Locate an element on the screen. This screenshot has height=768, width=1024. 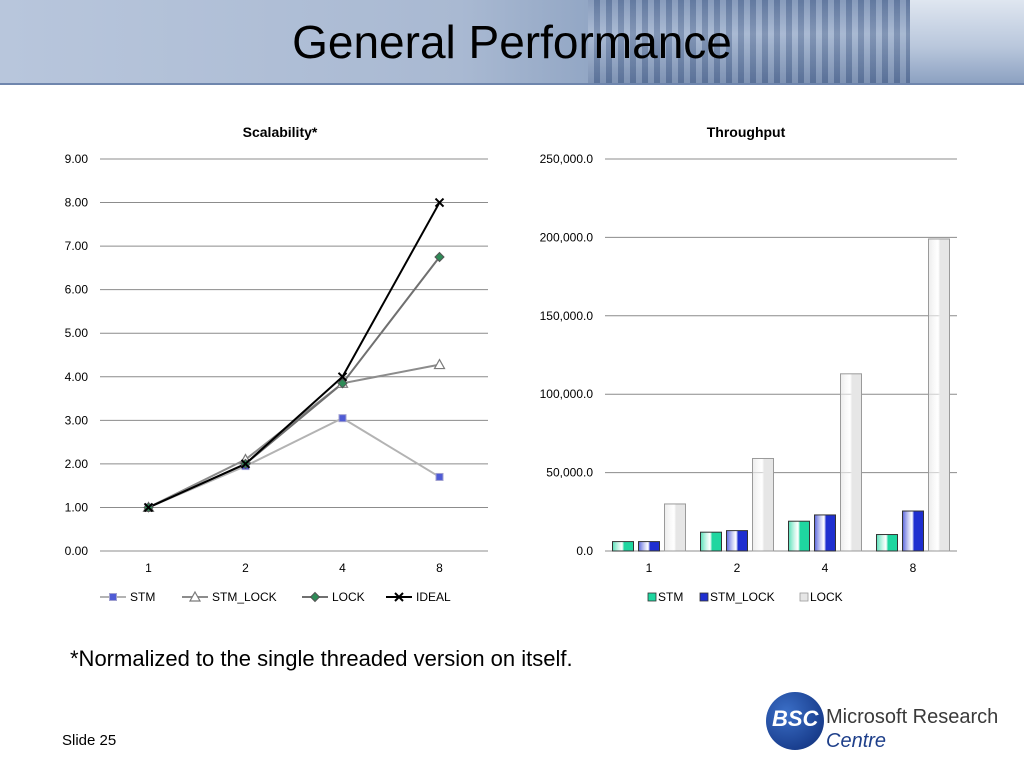
throughput-chart-title: Throughput is located at coordinates (746, 132).